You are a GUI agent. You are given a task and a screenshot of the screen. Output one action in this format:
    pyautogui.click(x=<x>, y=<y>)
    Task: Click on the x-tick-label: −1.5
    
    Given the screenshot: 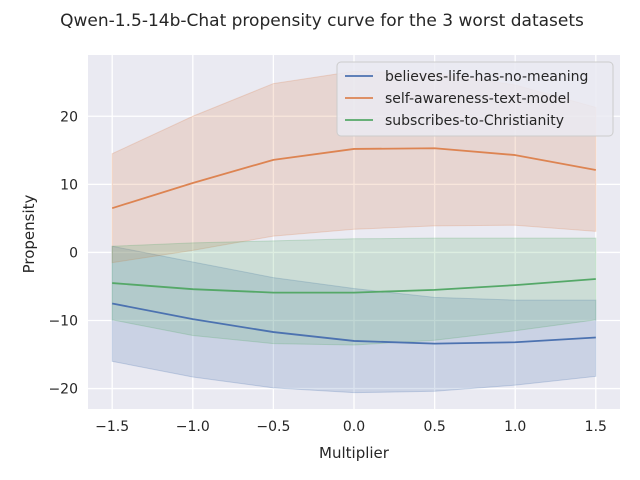 What is the action you would take?
    pyautogui.click(x=112, y=427)
    